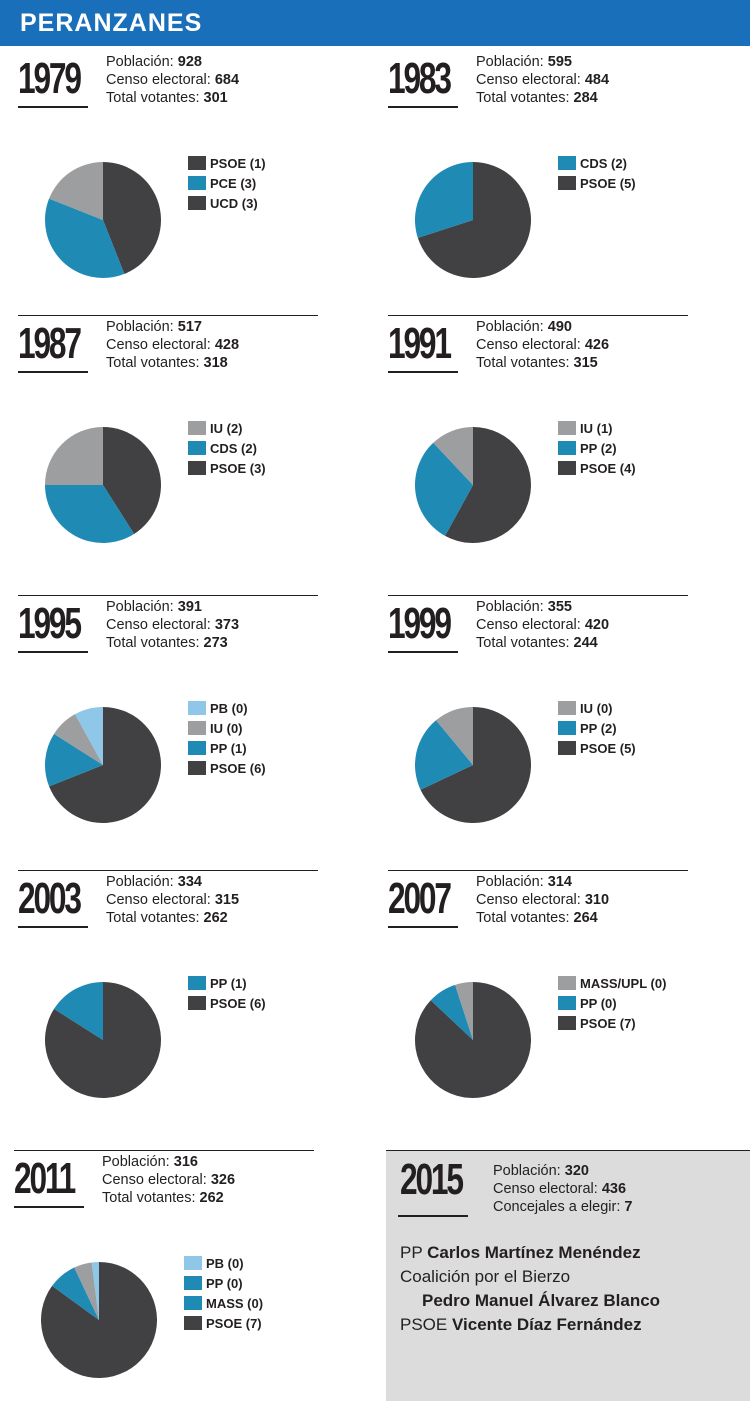 This screenshot has width=750, height=1420. What do you see at coordinates (215, 98) in the screenshot?
I see `votantes-value: 301` at bounding box center [215, 98].